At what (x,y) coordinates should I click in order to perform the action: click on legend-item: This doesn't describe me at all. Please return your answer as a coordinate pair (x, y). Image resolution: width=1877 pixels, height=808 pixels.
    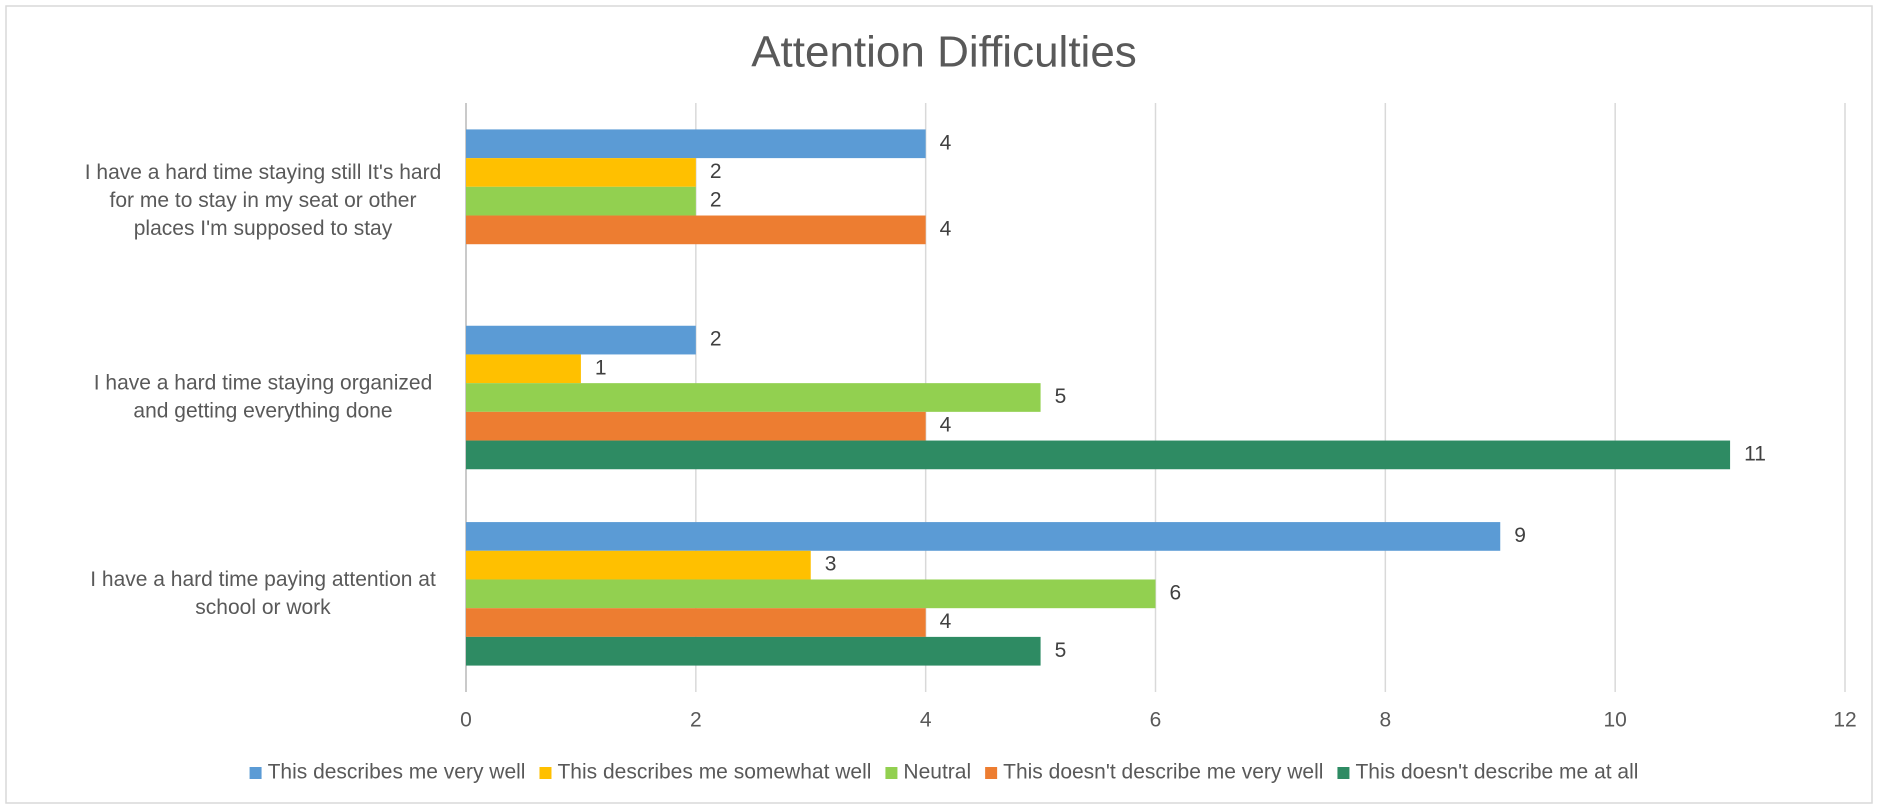
    Looking at the image, I should click on (1487, 772).